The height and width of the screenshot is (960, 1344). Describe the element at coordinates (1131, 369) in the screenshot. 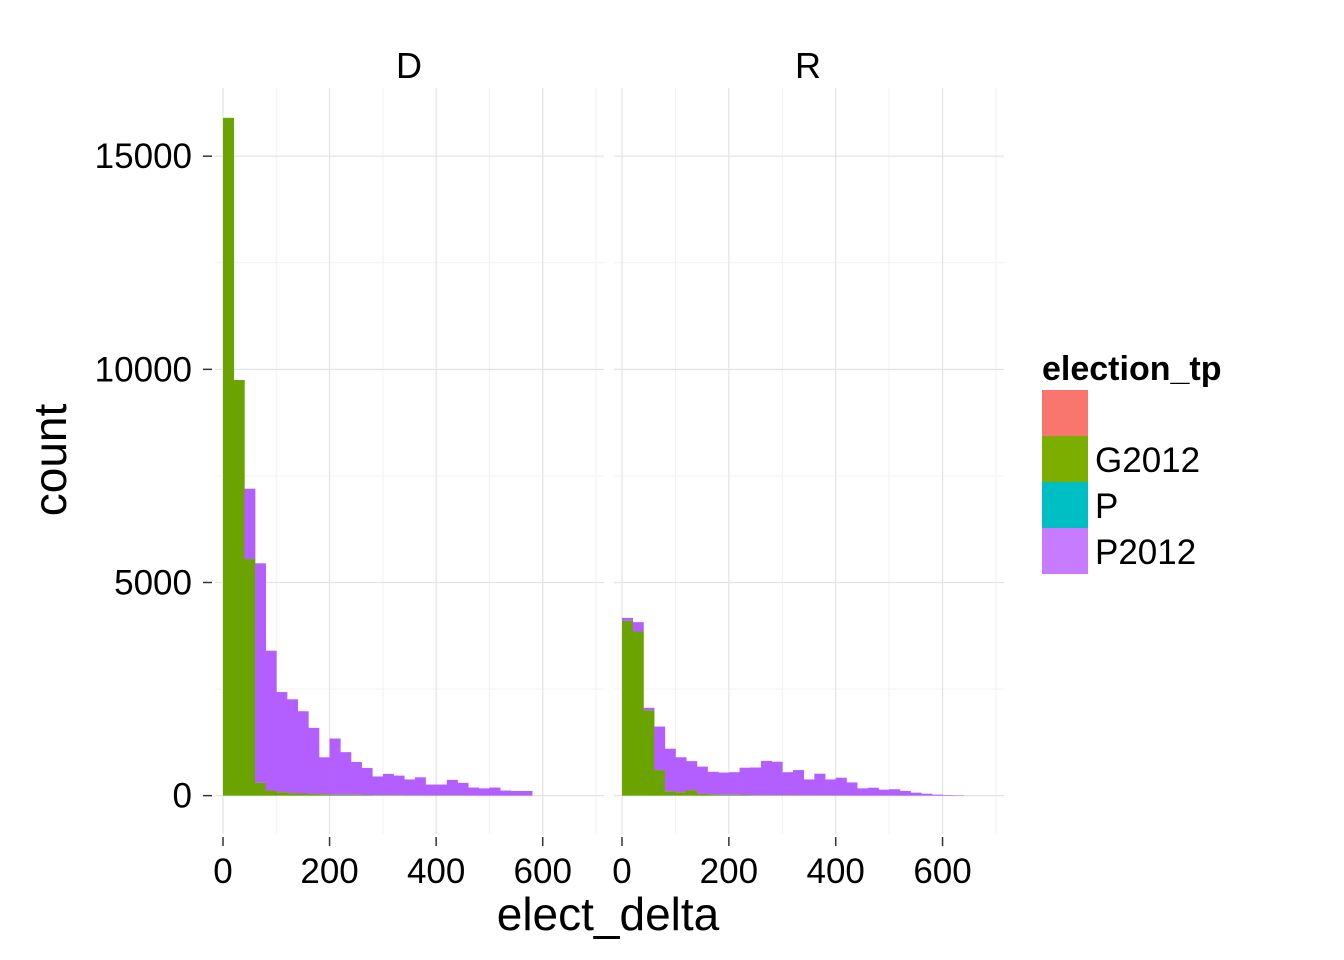

I see `legend-title: election_tp` at that location.